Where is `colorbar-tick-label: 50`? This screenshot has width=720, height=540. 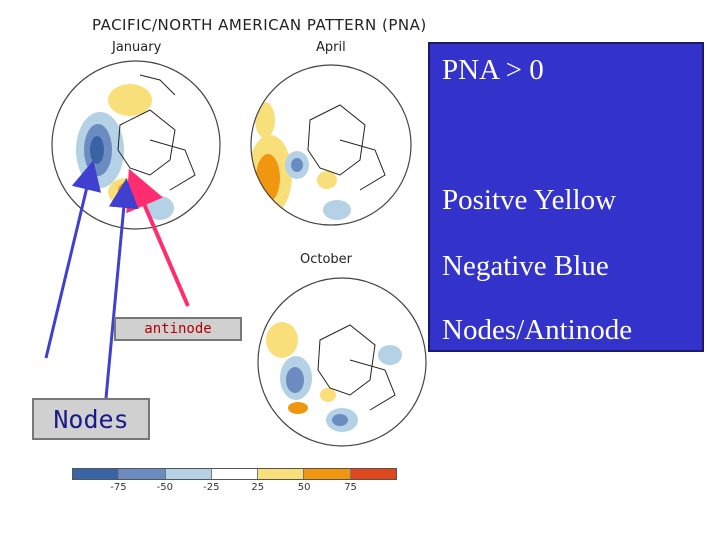 colorbar-tick-label: 50 is located at coordinates (304, 487).